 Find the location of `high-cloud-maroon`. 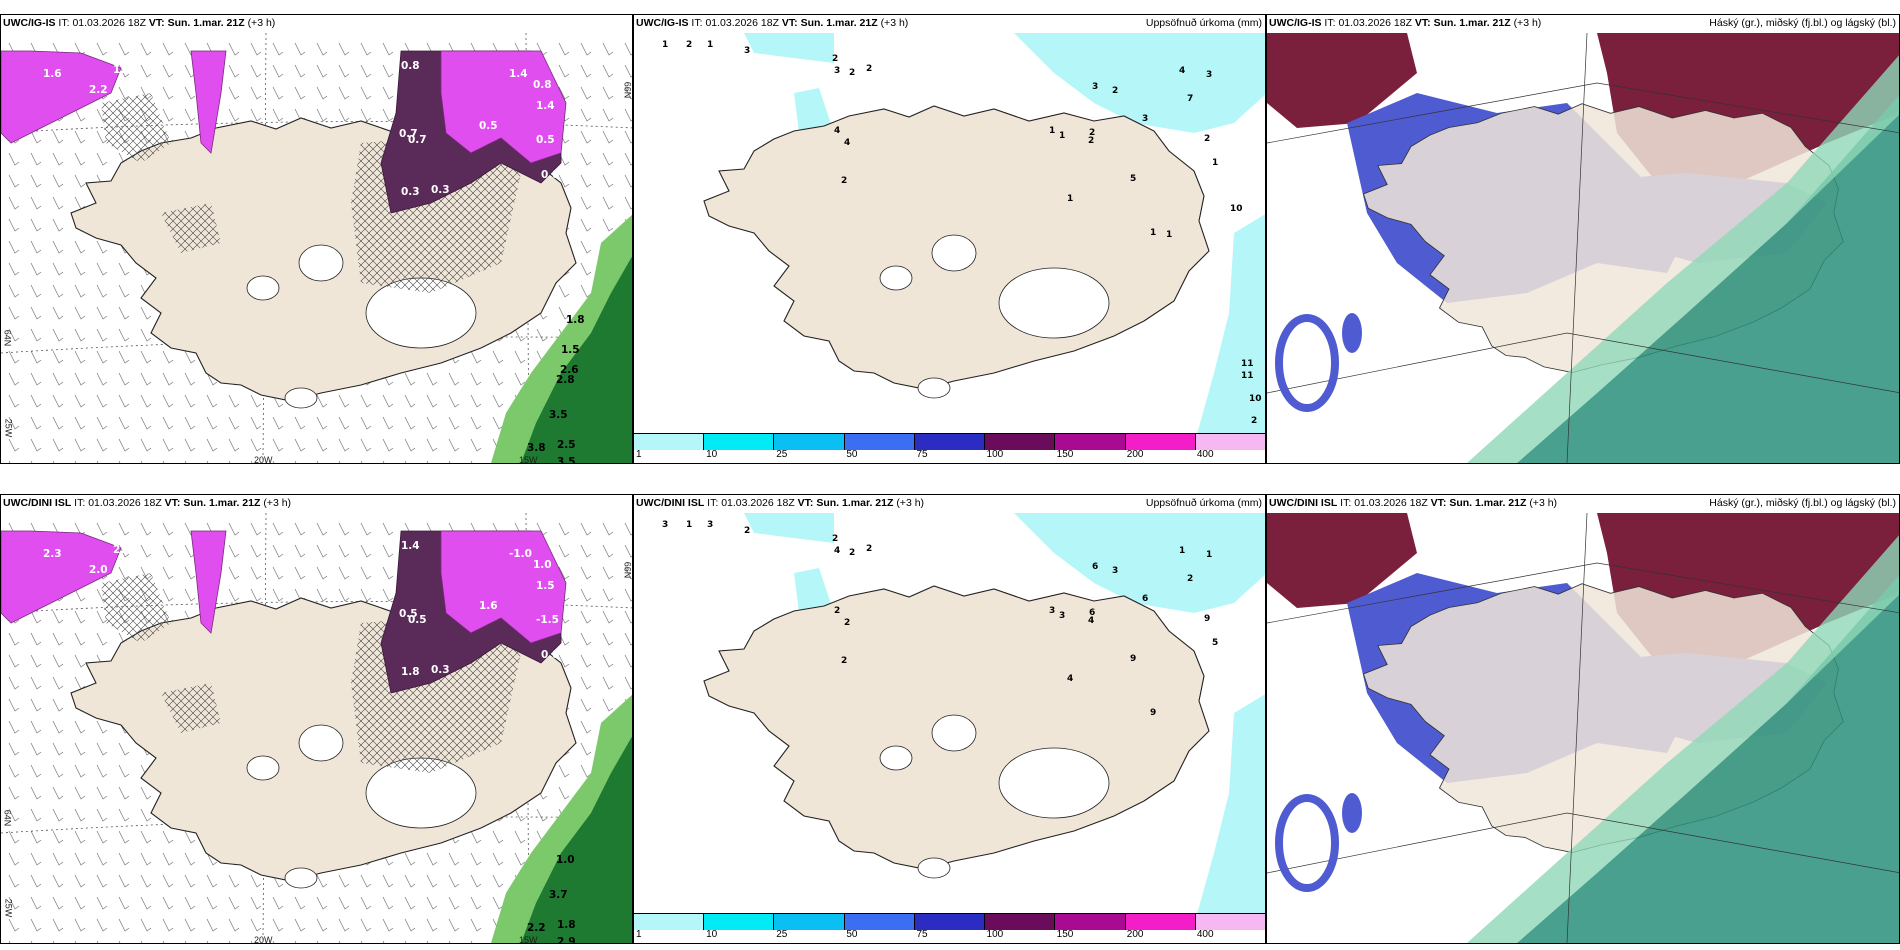

high-cloud-maroon is located at coordinates (1342, 80).